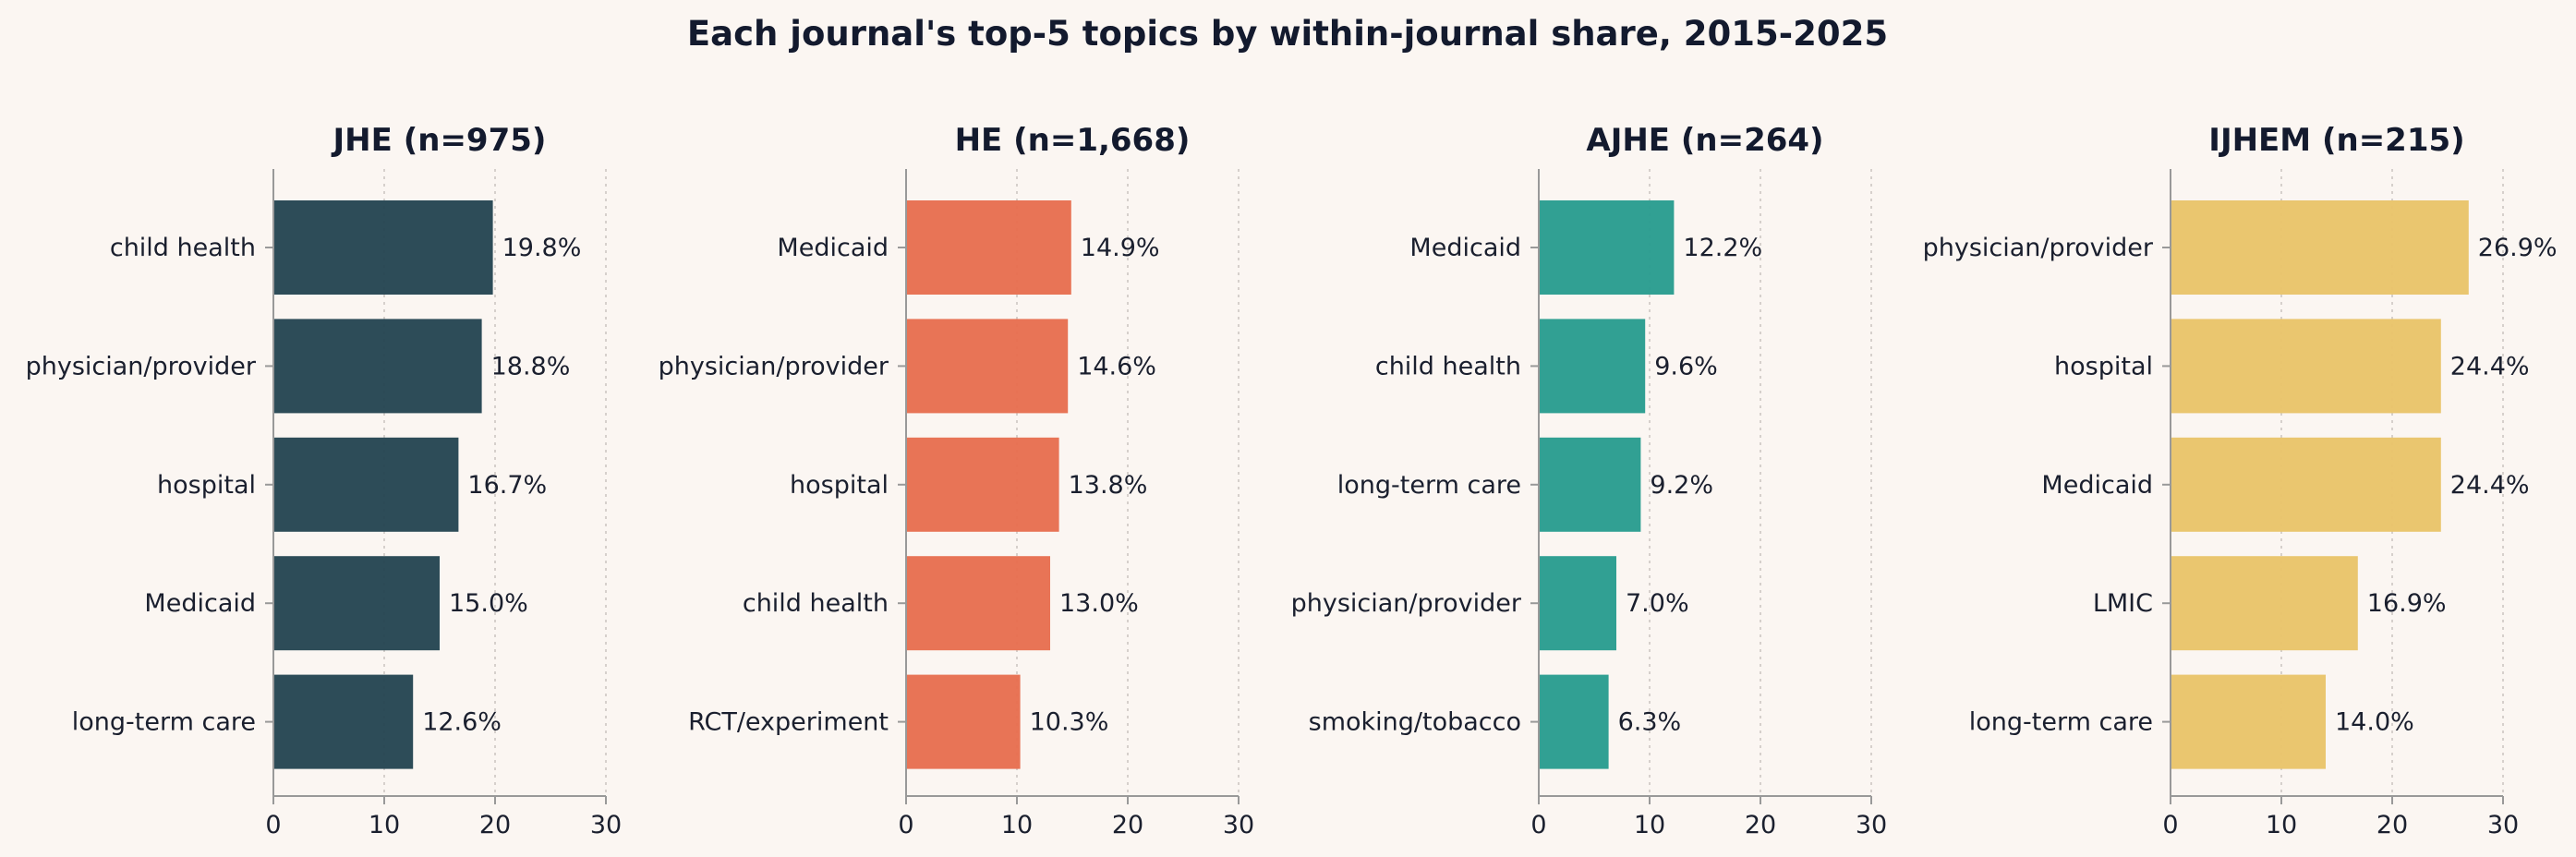 This screenshot has height=857, width=2576. Describe the element at coordinates (1657, 603) in the screenshot. I see `value-label: 7.0%` at that location.